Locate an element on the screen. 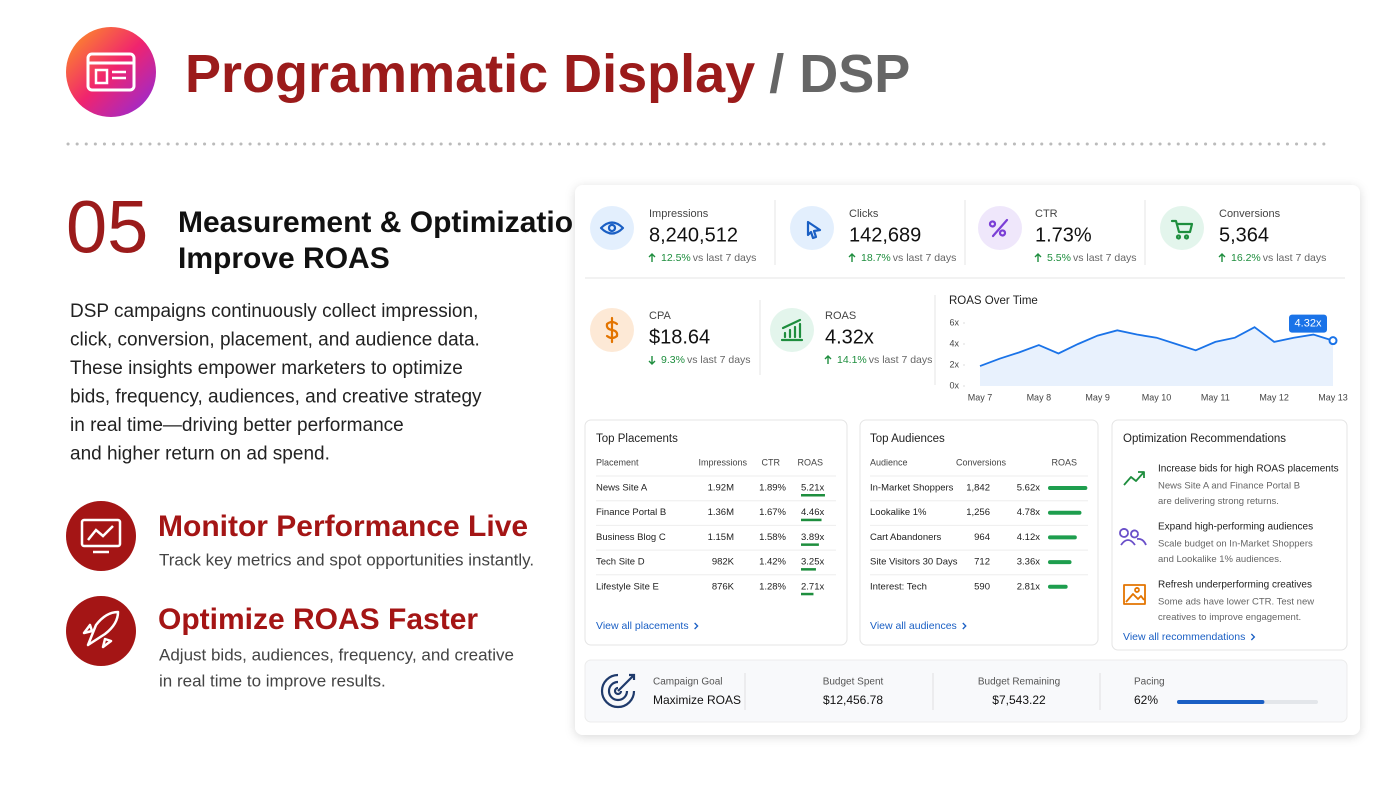  kpi-change: 16.2% is located at coordinates (1246, 258).